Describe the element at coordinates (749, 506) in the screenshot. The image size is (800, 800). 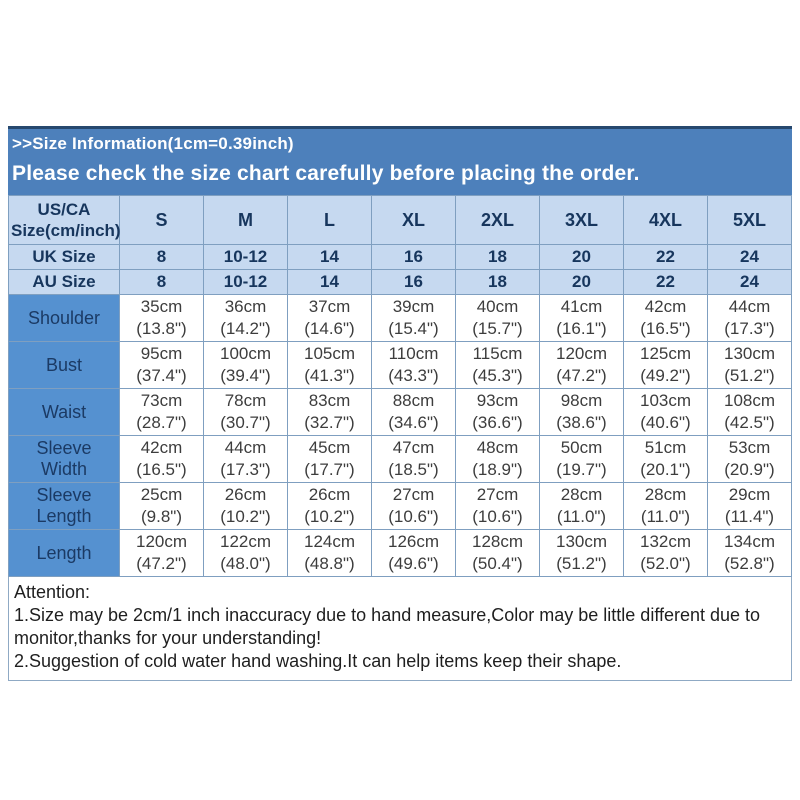
I see `measurement-cell: 29cm (11.4")` at that location.